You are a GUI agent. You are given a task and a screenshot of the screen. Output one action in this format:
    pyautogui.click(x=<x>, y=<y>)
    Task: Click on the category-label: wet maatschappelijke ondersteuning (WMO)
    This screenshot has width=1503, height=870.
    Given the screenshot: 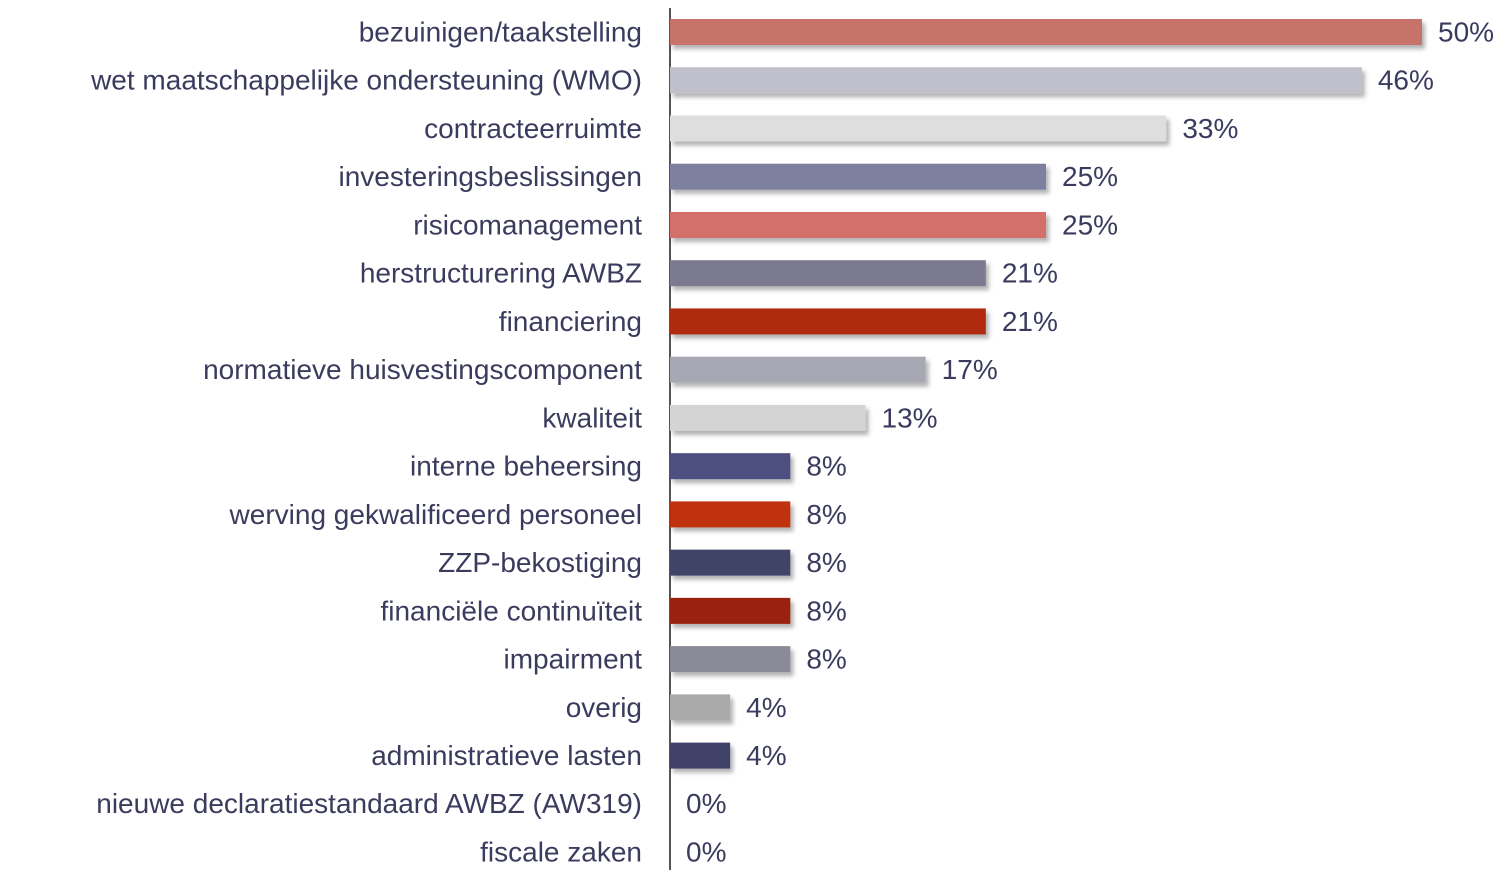 What is the action you would take?
    pyautogui.click(x=366, y=80)
    